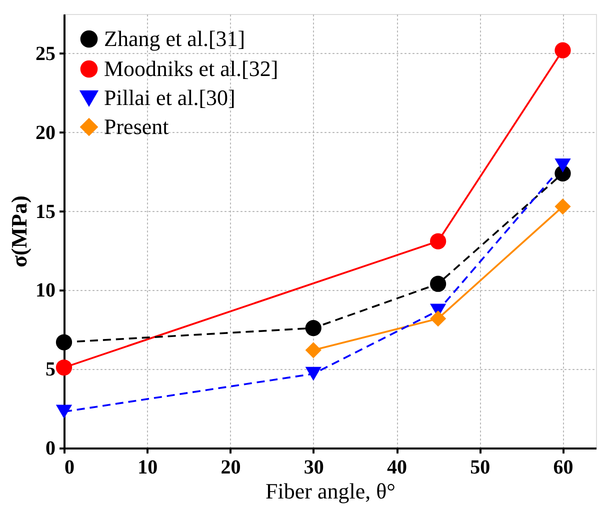  What do you see at coordinates (331, 491) in the screenshot?
I see `x-axis-title: Fiber angle, θ°` at bounding box center [331, 491].